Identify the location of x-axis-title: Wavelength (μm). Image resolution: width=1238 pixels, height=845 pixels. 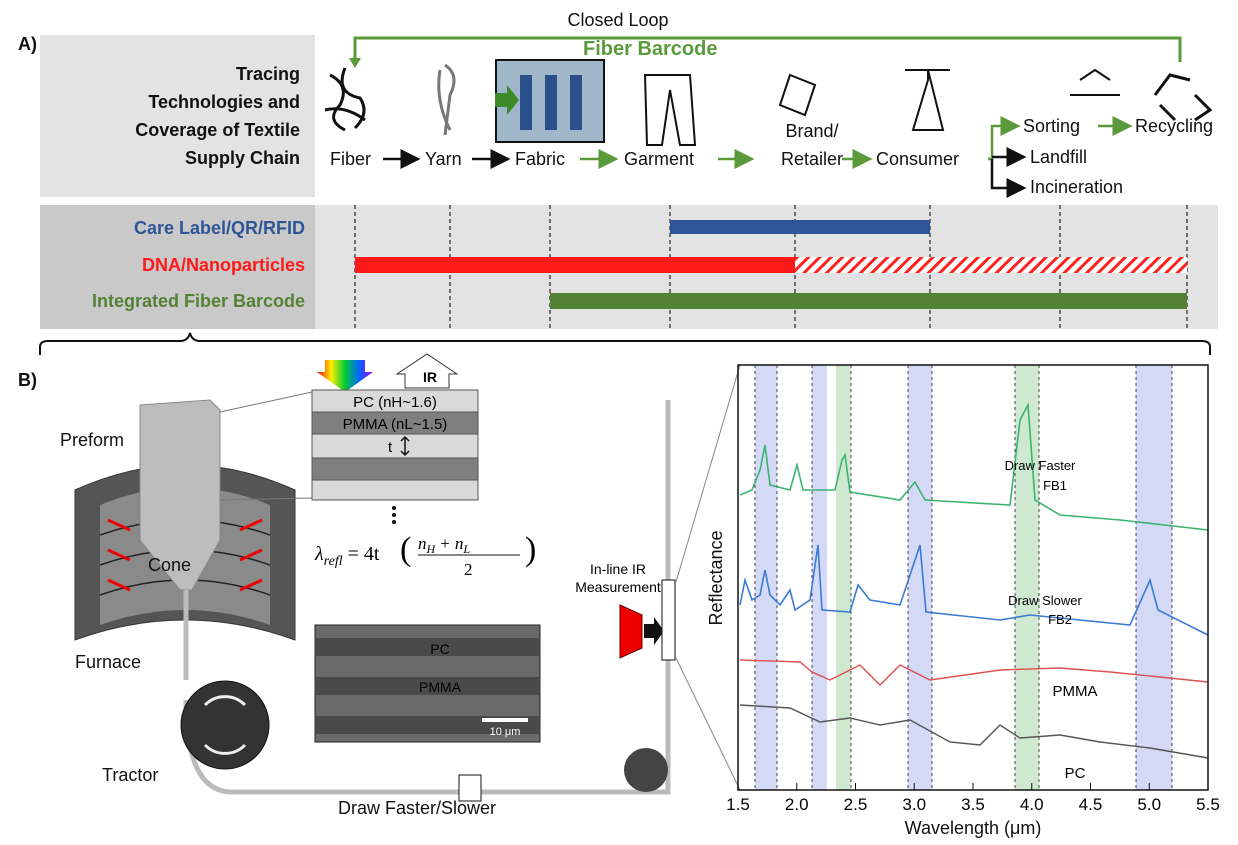
(973, 828).